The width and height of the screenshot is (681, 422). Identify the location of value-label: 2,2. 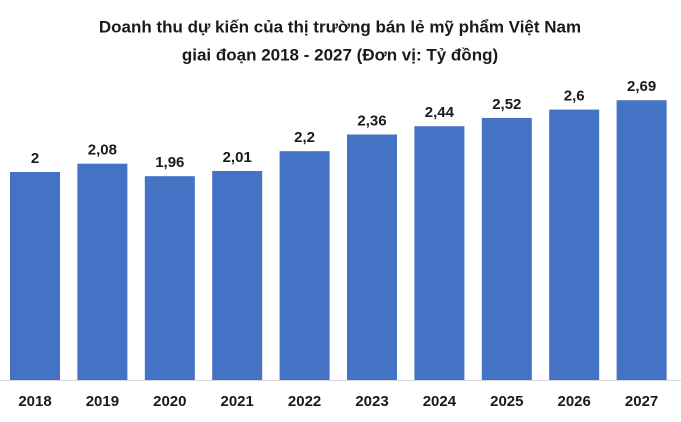
(304, 137).